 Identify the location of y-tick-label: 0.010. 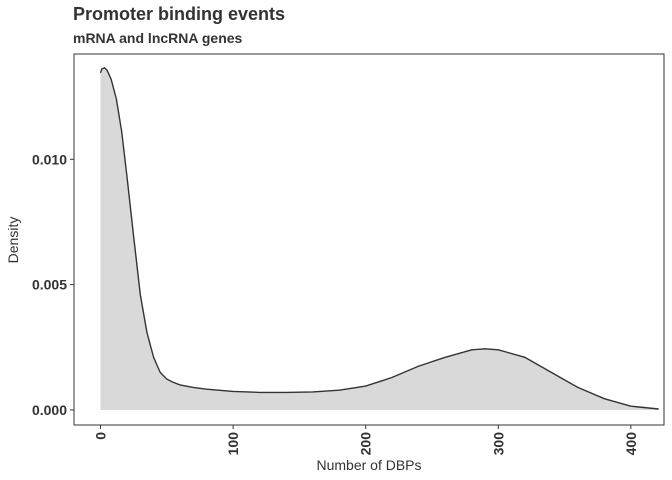
(49, 159).